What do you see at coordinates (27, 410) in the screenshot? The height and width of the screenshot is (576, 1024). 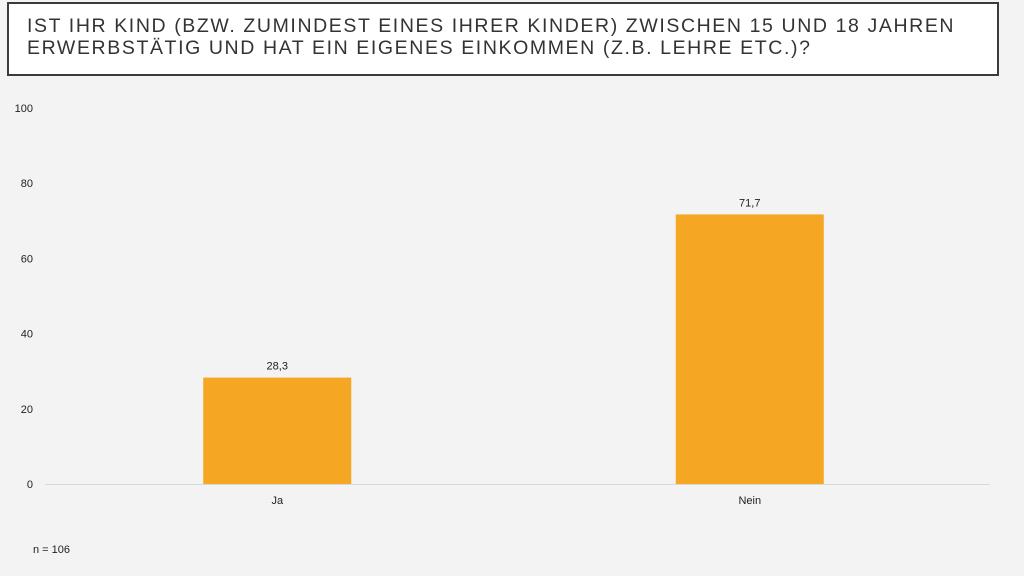 I see `y-tick-label: 20` at bounding box center [27, 410].